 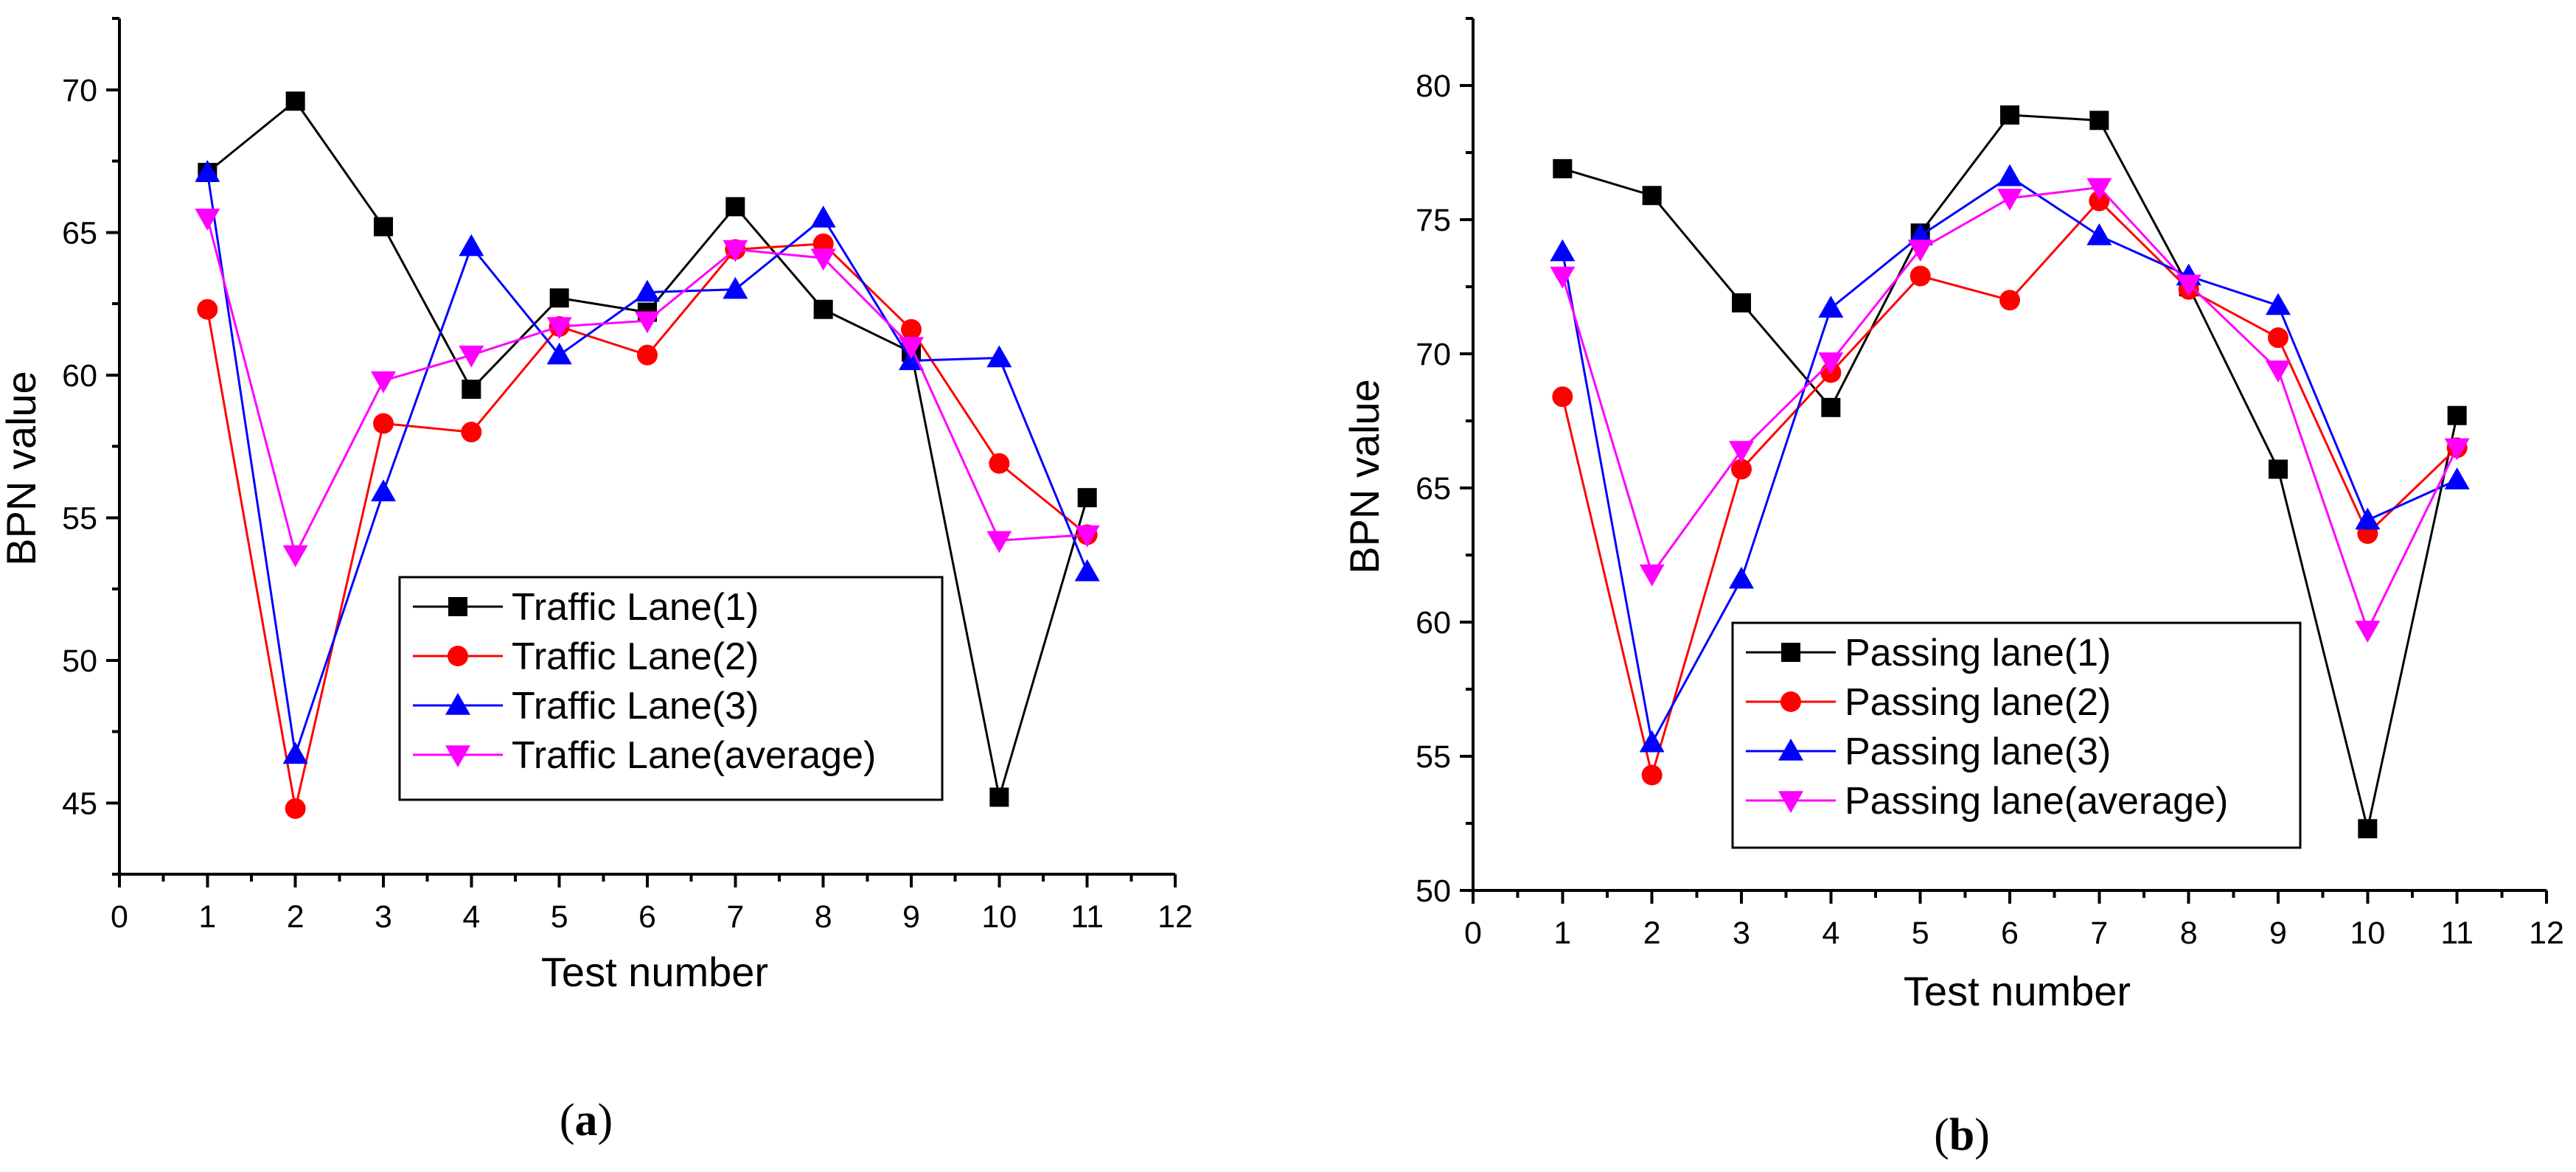 What do you see at coordinates (79, 233) in the screenshot?
I see `y-tick-label: 65` at bounding box center [79, 233].